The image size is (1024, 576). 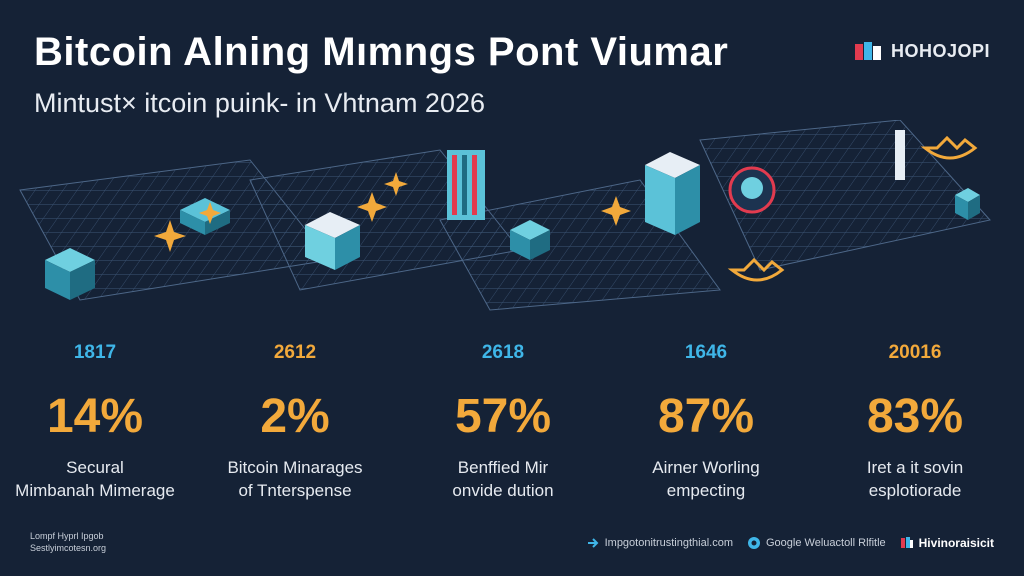 I want to click on footer-link-2: Google Weluactoll Rlfitle, so click(x=816, y=543).